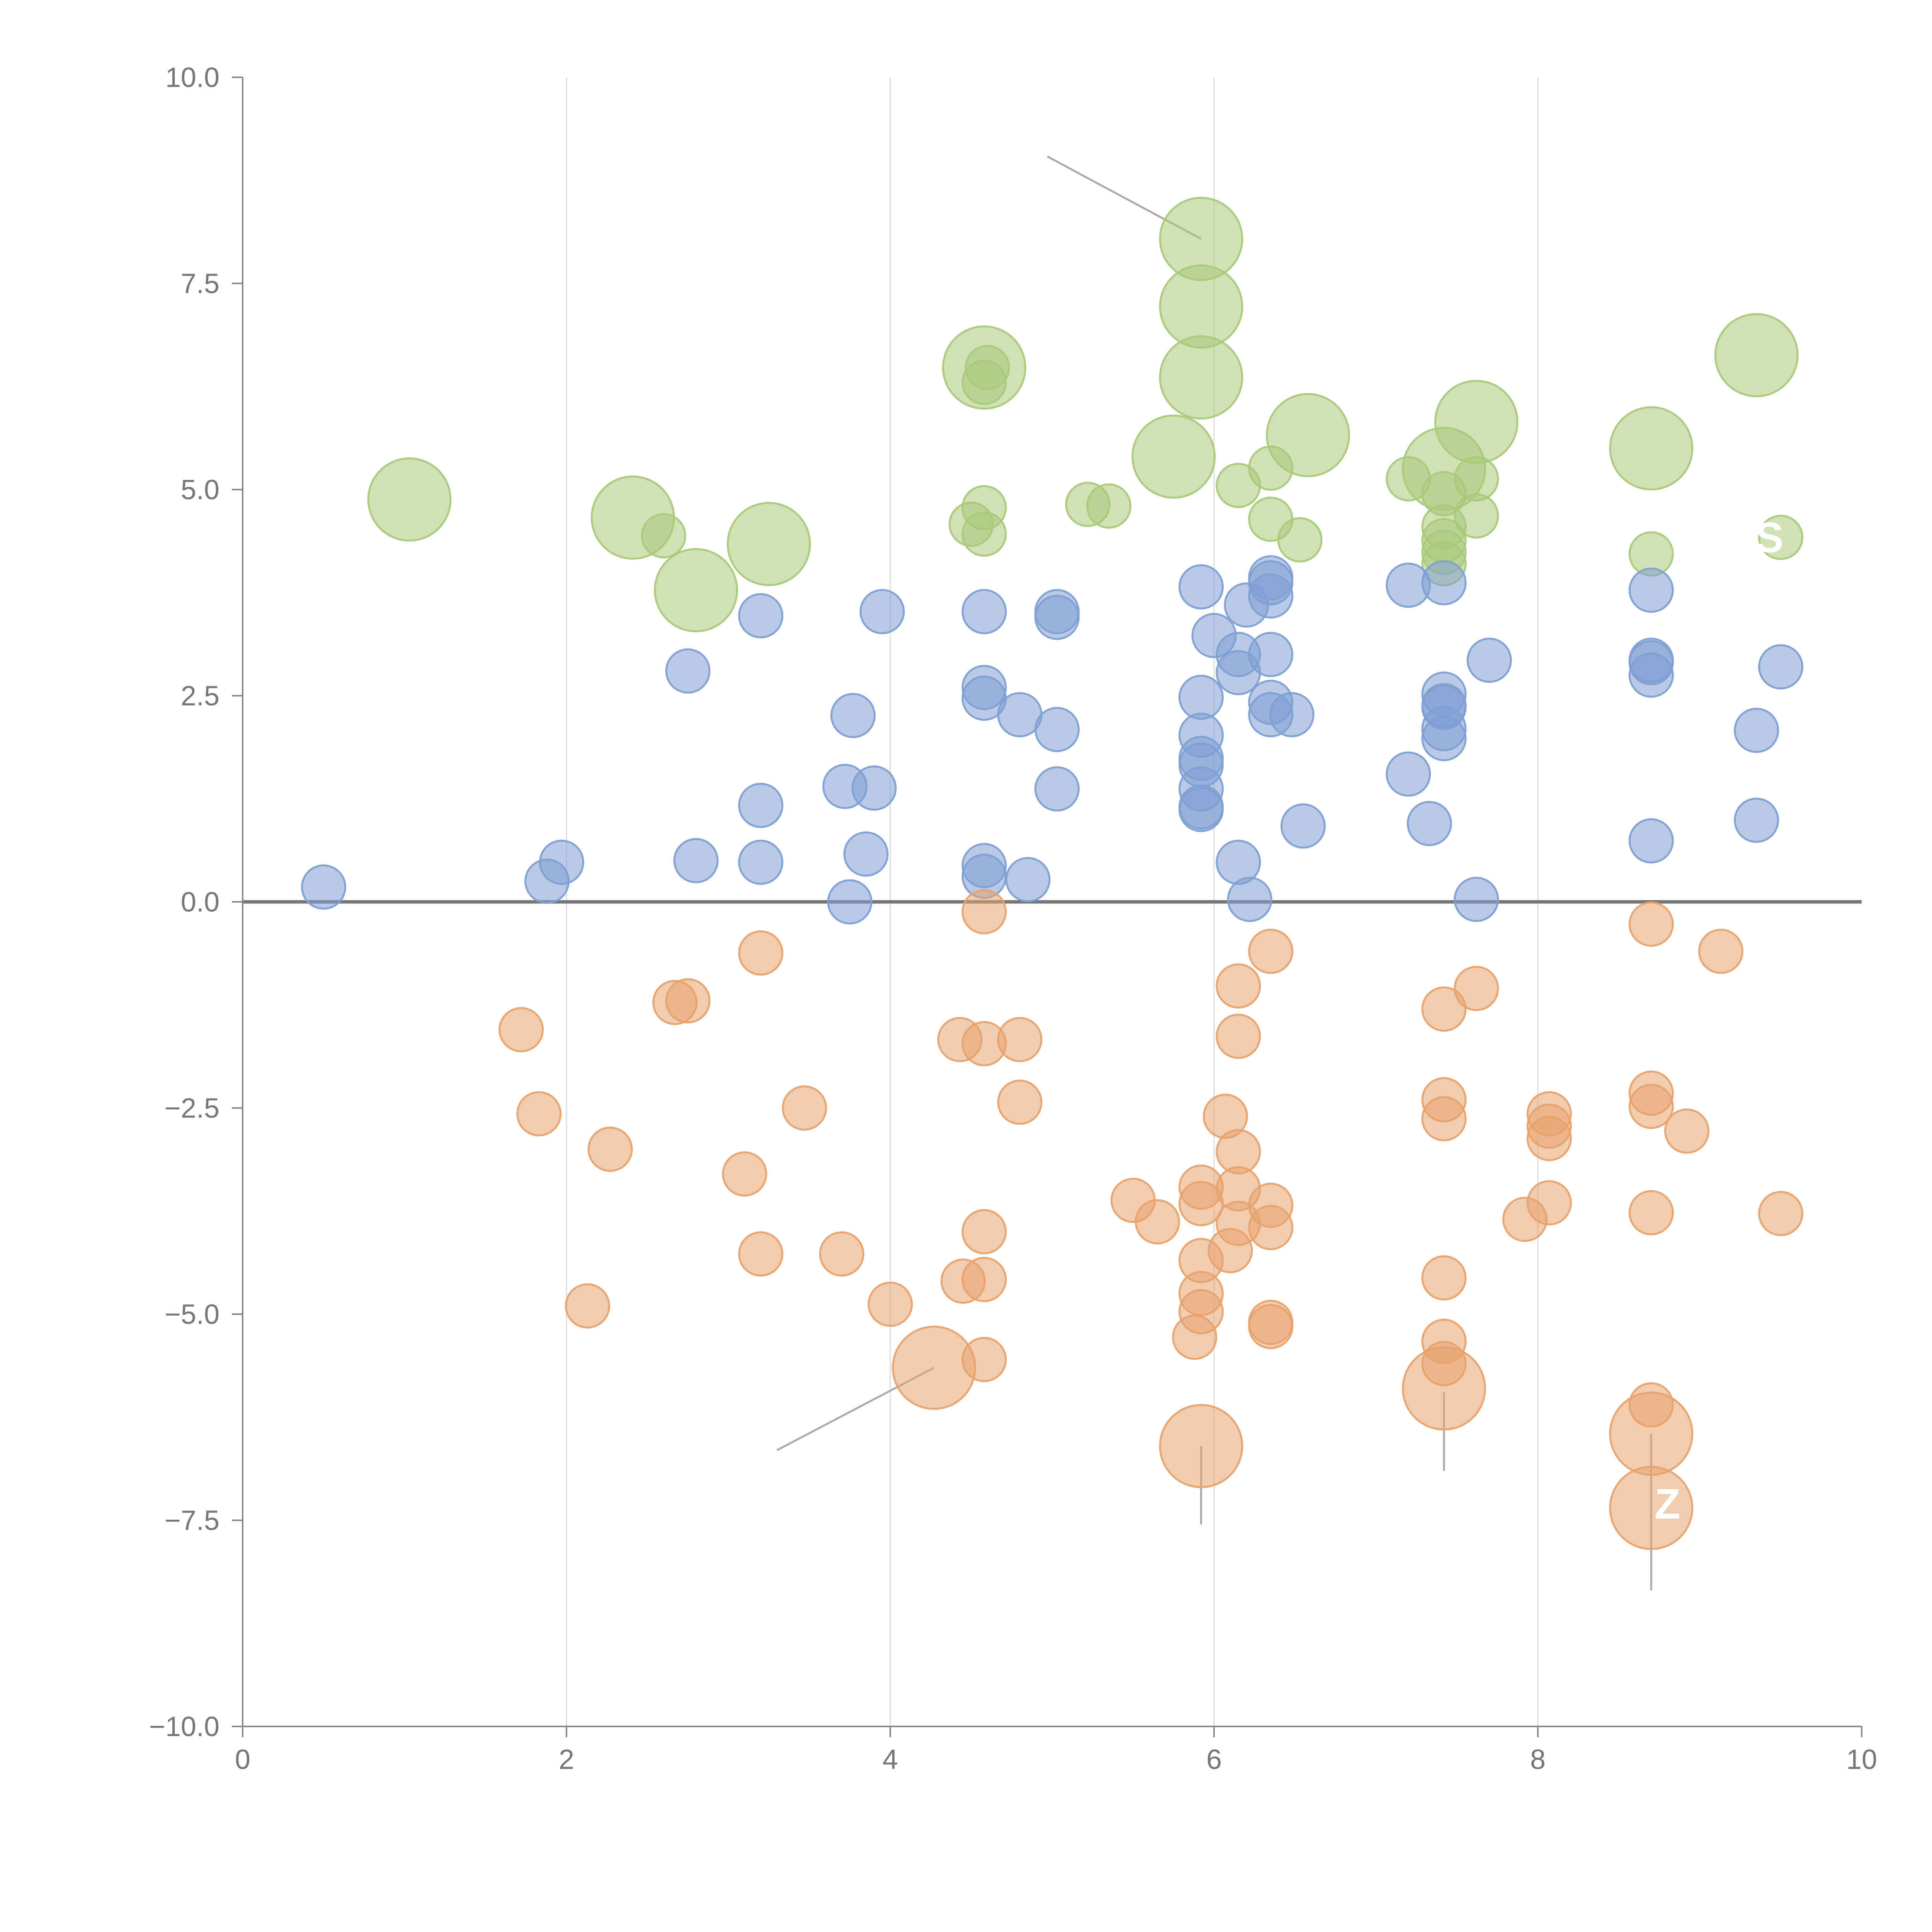  I want to click on x-tick-label: 10, so click(1862, 1759).